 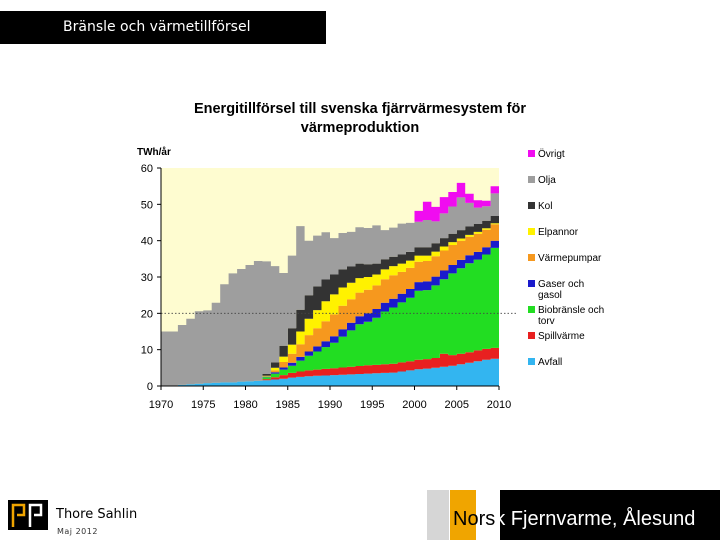 What do you see at coordinates (147, 169) in the screenshot?
I see `y-tick-label: 60` at bounding box center [147, 169].